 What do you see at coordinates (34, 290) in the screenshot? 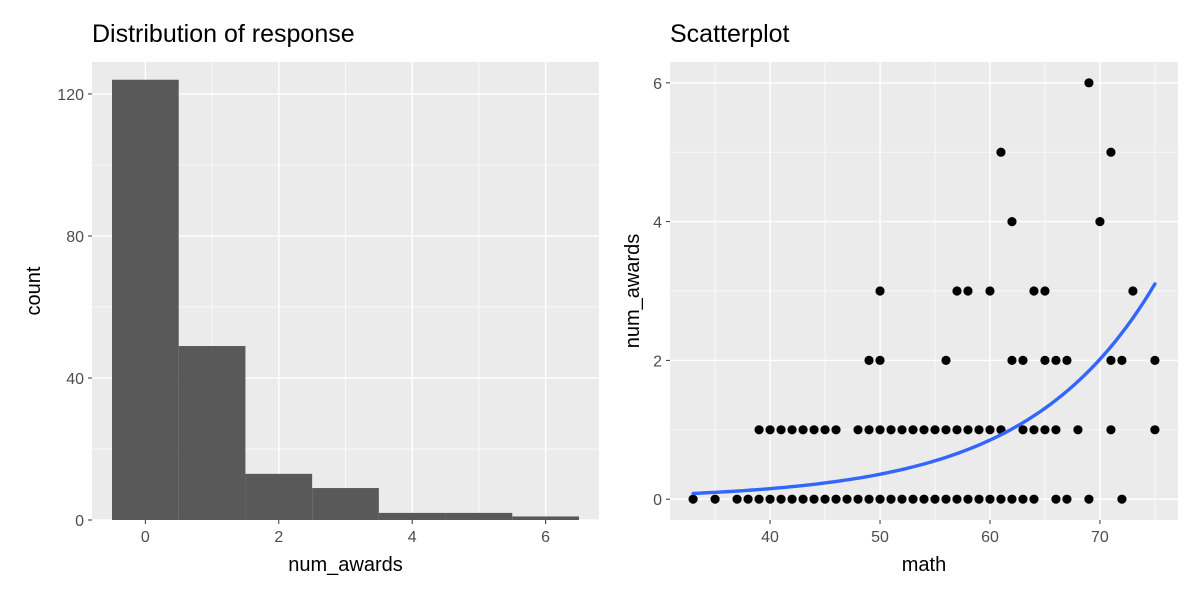
I see `histogram-y-axis-title: count` at bounding box center [34, 290].